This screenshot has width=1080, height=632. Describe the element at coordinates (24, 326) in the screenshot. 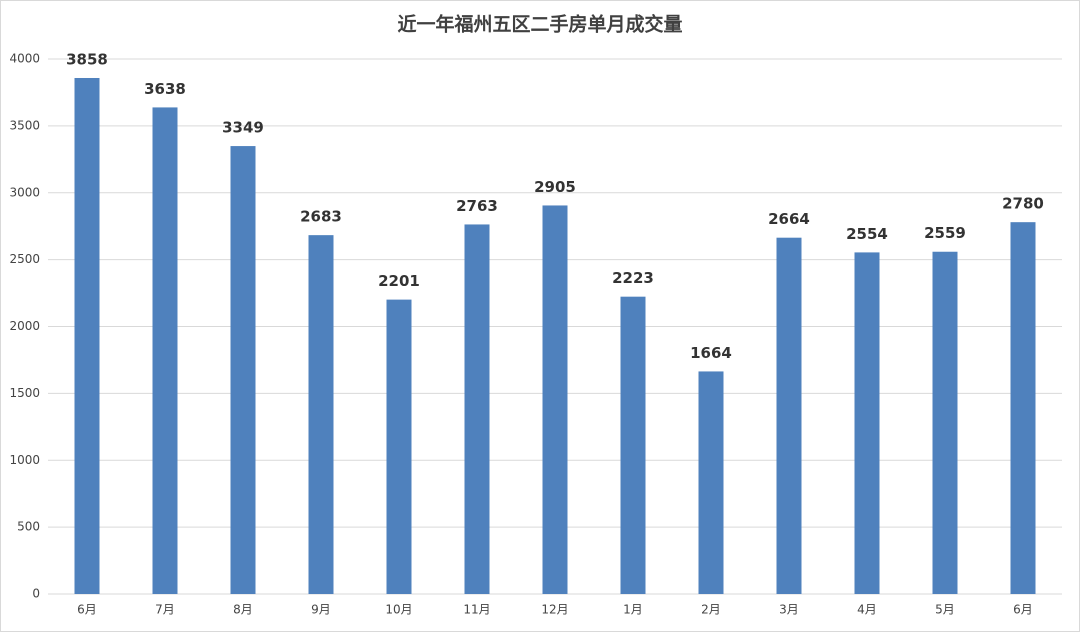

I see `y-tick-label: 2000` at that location.